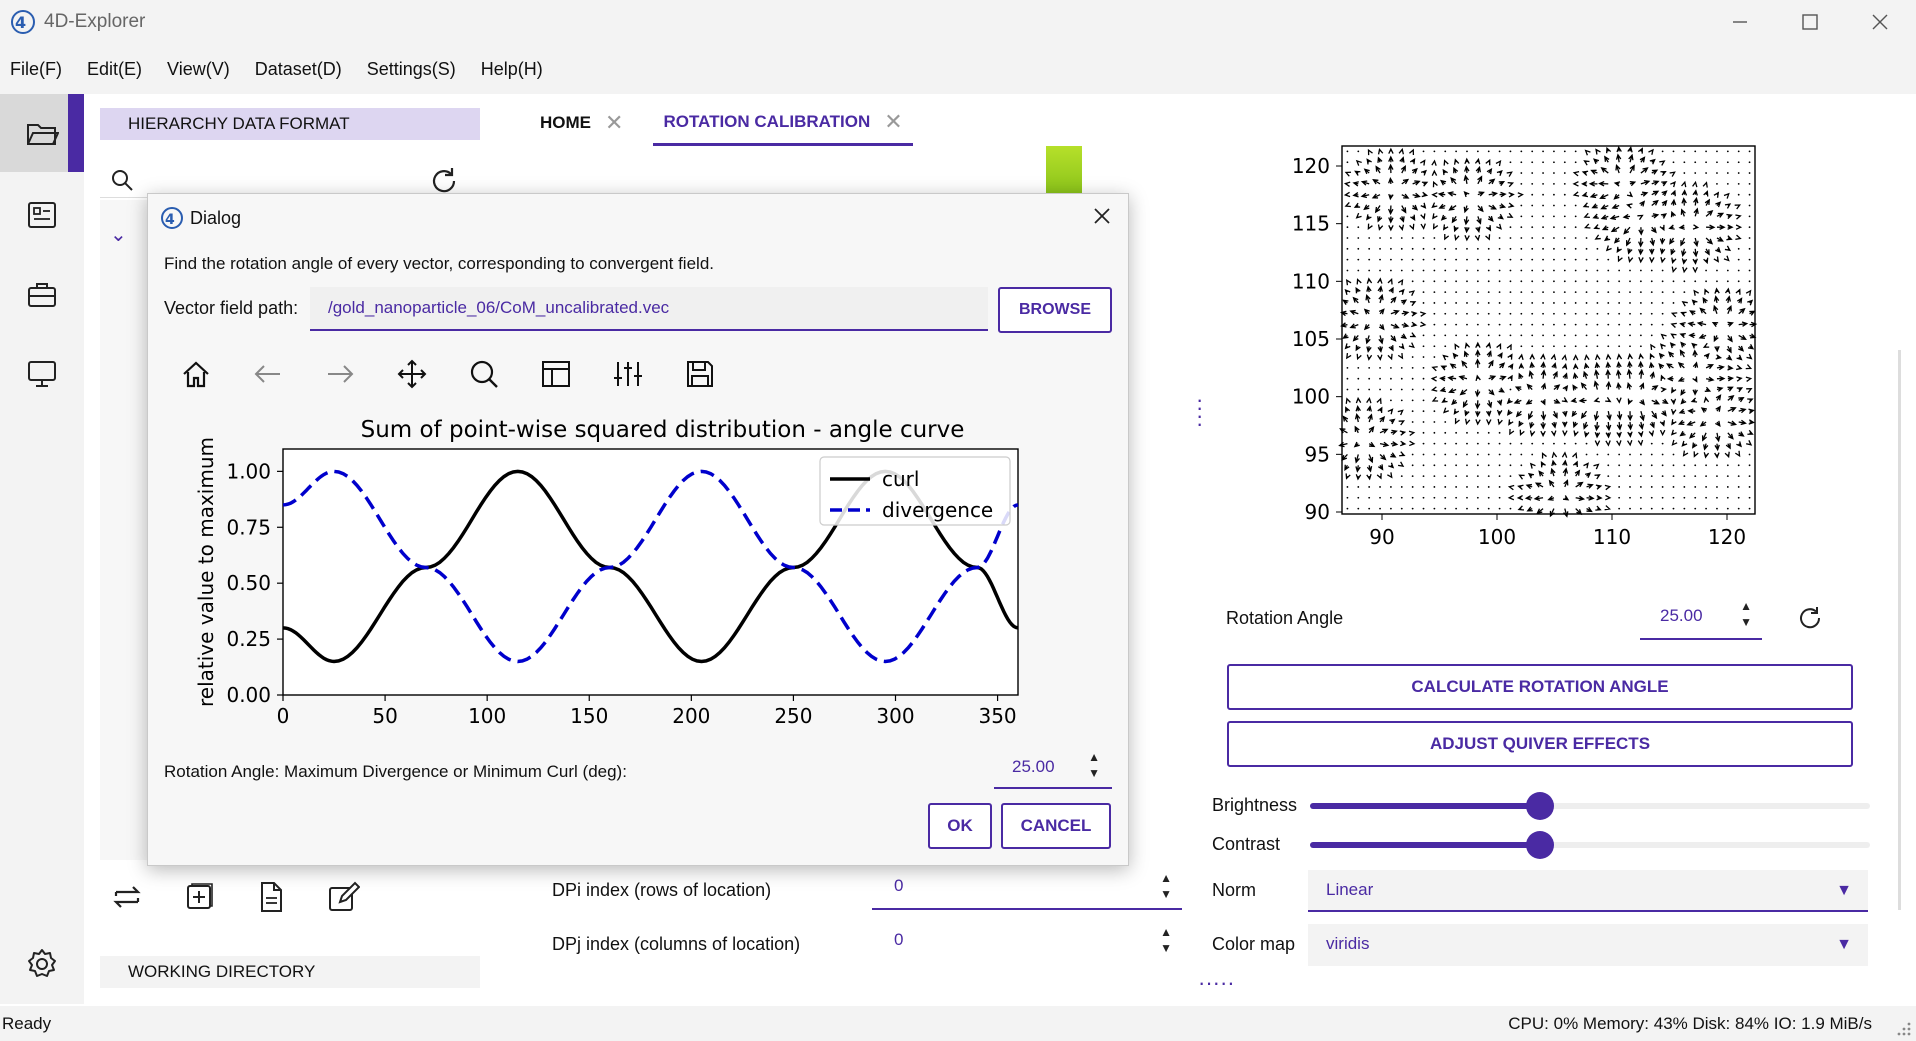 This screenshot has height=1041, width=1916. Describe the element at coordinates (893, 121) in the screenshot. I see `tab-rotation-close-icon: ✕` at that location.